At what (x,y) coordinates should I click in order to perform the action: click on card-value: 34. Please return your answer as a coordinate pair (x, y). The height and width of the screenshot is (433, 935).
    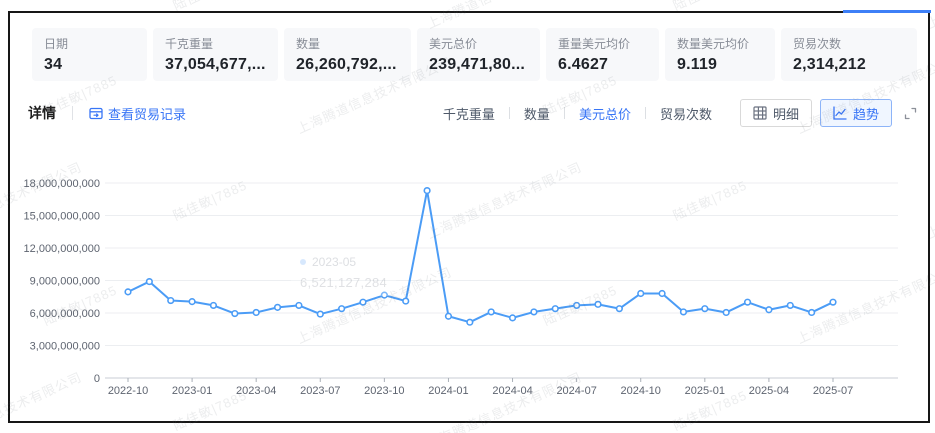
    Looking at the image, I should click on (53, 64).